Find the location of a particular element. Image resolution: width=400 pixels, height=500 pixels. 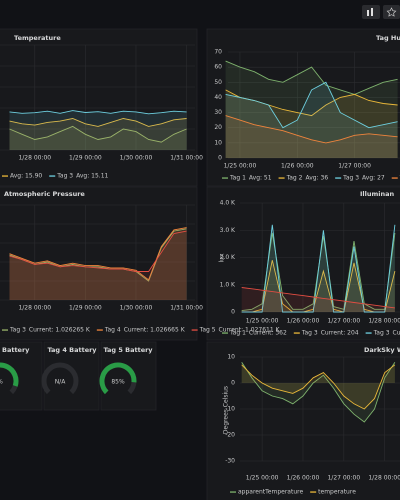

y-tick-label: 2.0 K is located at coordinates (228, 257).